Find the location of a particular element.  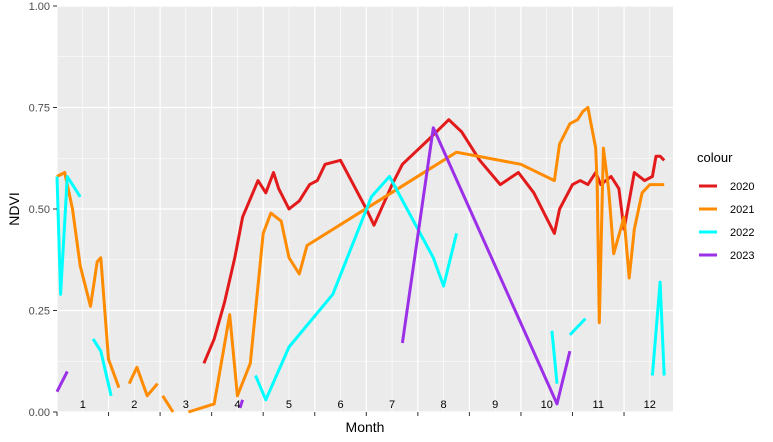

legend: colour 2020 2021 2022 2023 is located at coordinates (725, 206).